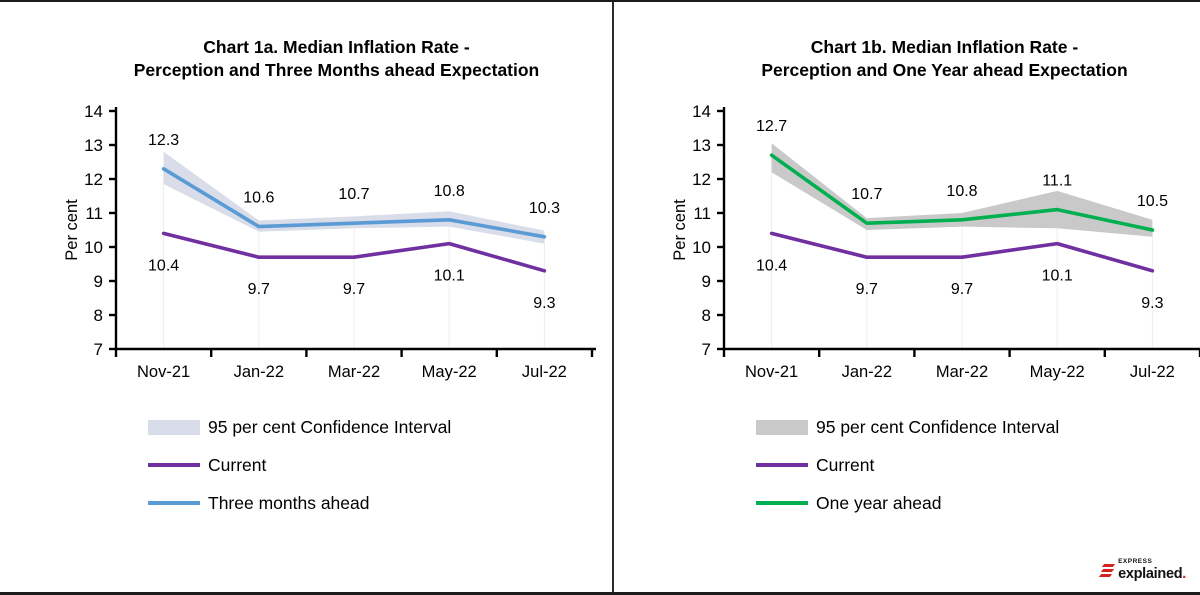 The height and width of the screenshot is (595, 1200). I want to click on legend-item-three-months-ahead: Three months ahead, so click(378, 503).